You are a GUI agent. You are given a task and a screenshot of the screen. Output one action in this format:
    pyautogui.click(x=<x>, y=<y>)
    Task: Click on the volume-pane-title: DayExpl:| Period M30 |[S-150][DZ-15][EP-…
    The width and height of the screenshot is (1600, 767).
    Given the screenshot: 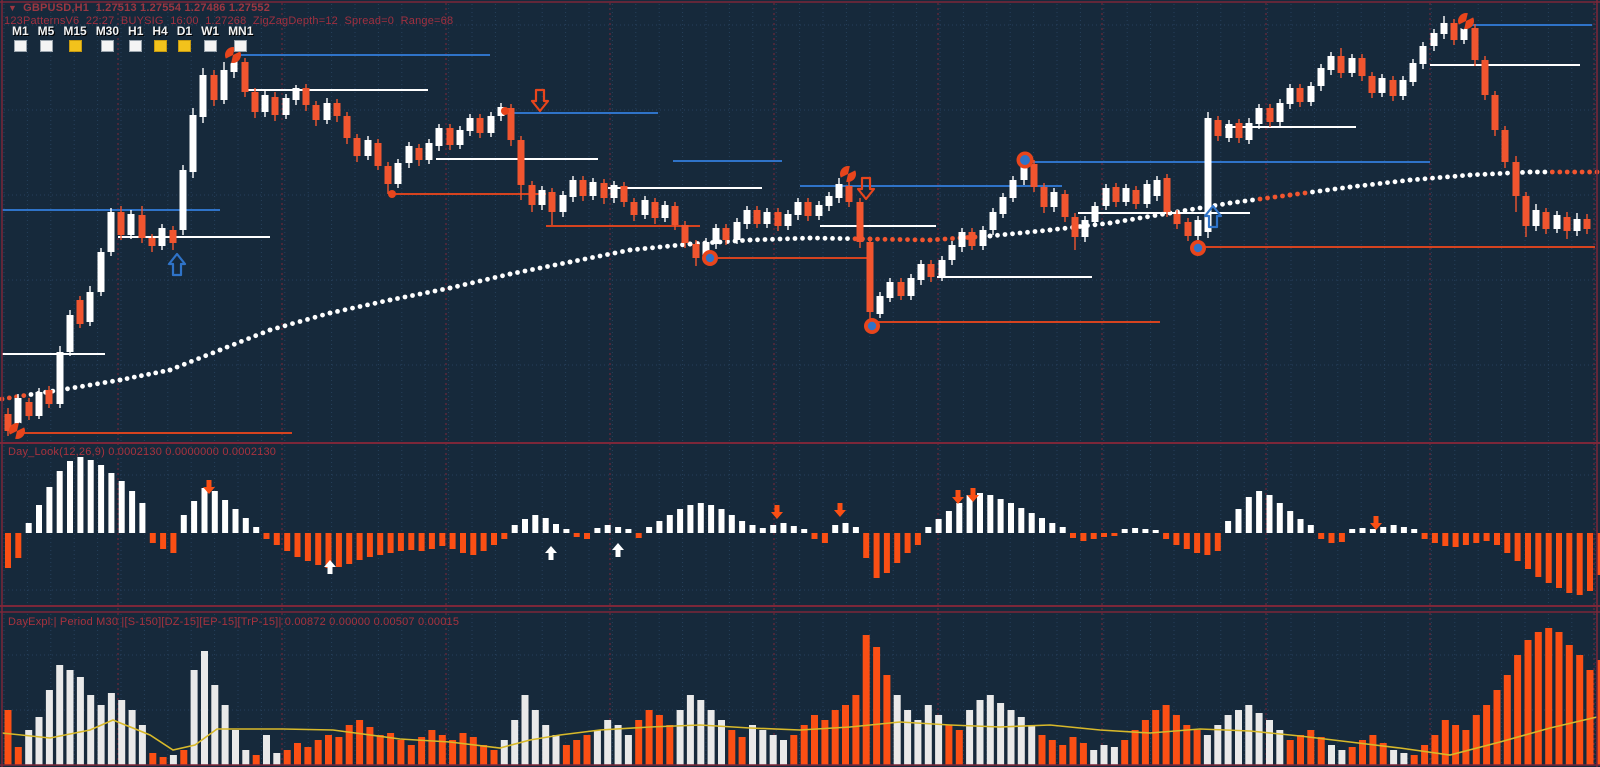 What is the action you would take?
    pyautogui.click(x=234, y=622)
    